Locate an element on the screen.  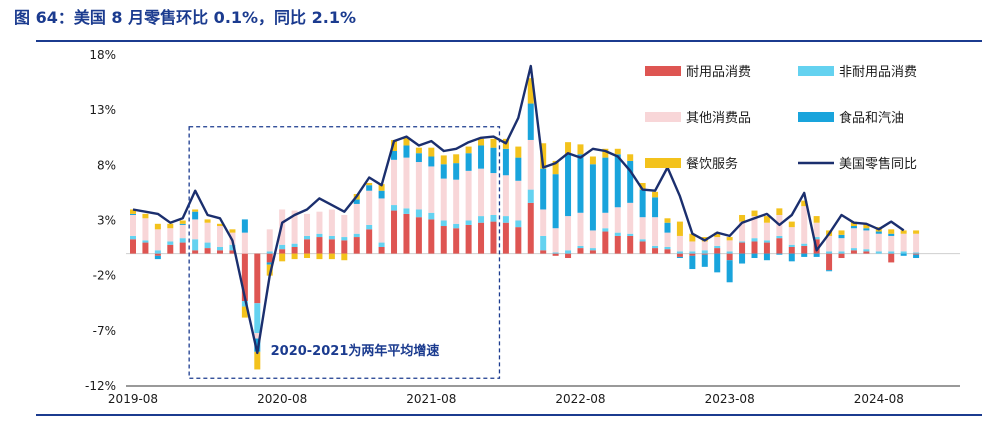
x-tick-label: 2019-08 is located at coordinates (133, 399).